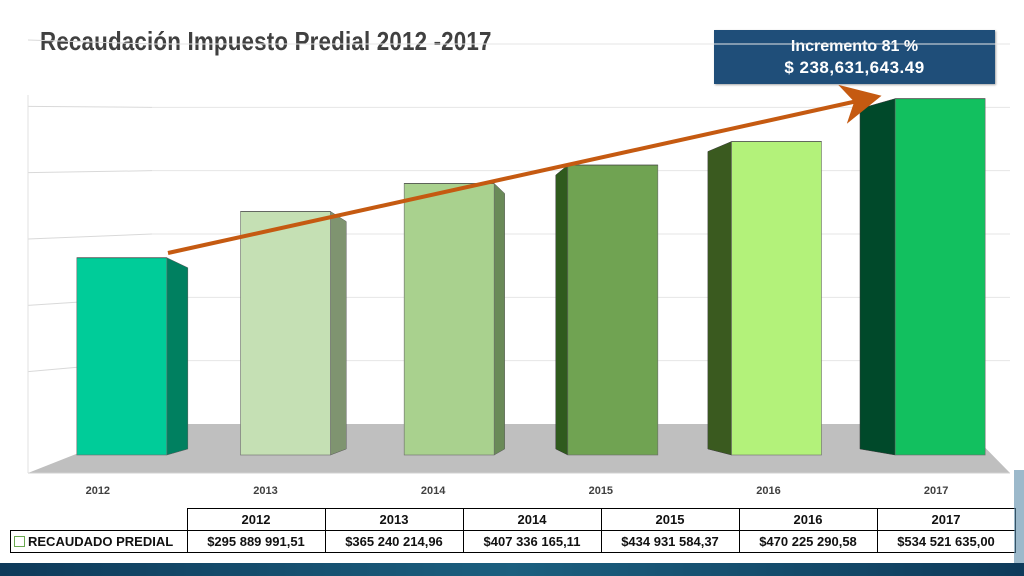  I want to click on bar-side-2017, so click(877, 277).